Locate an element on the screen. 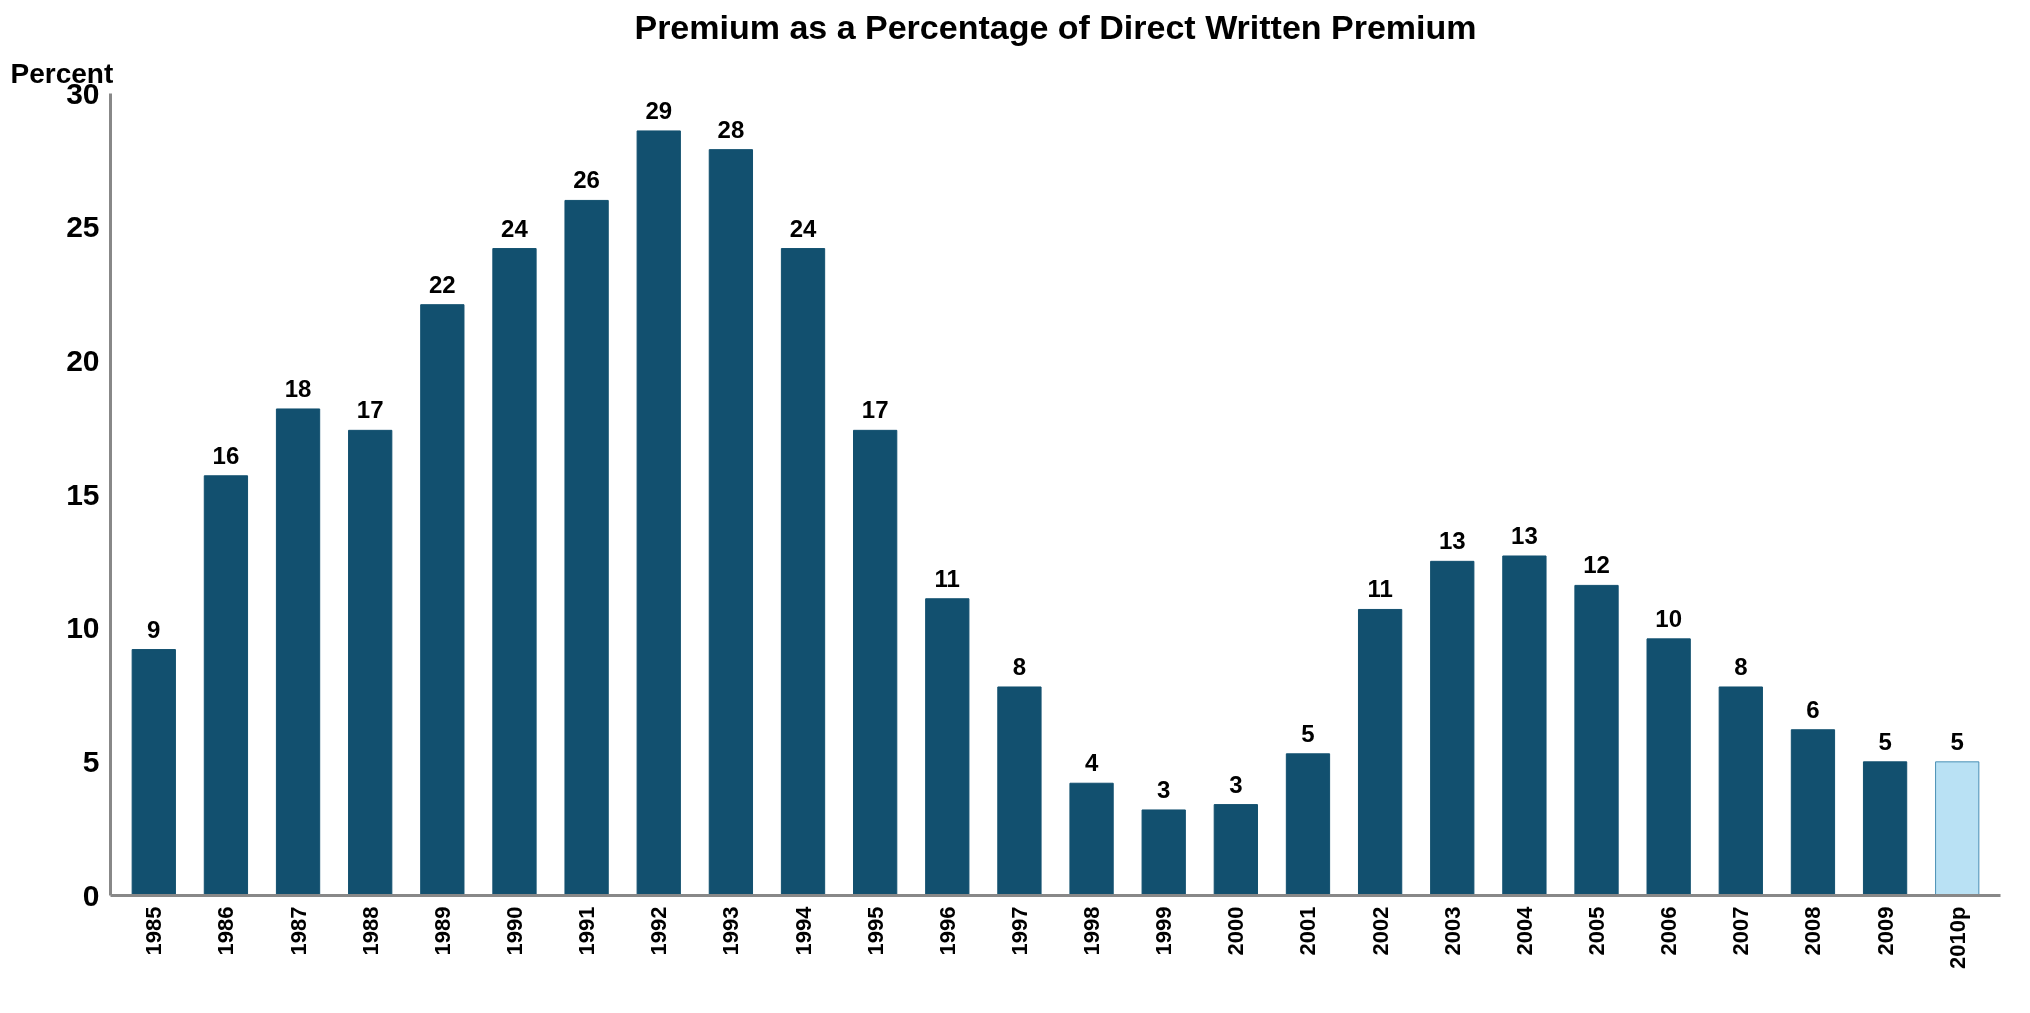  y-tick-label: 20 is located at coordinates (83, 360).